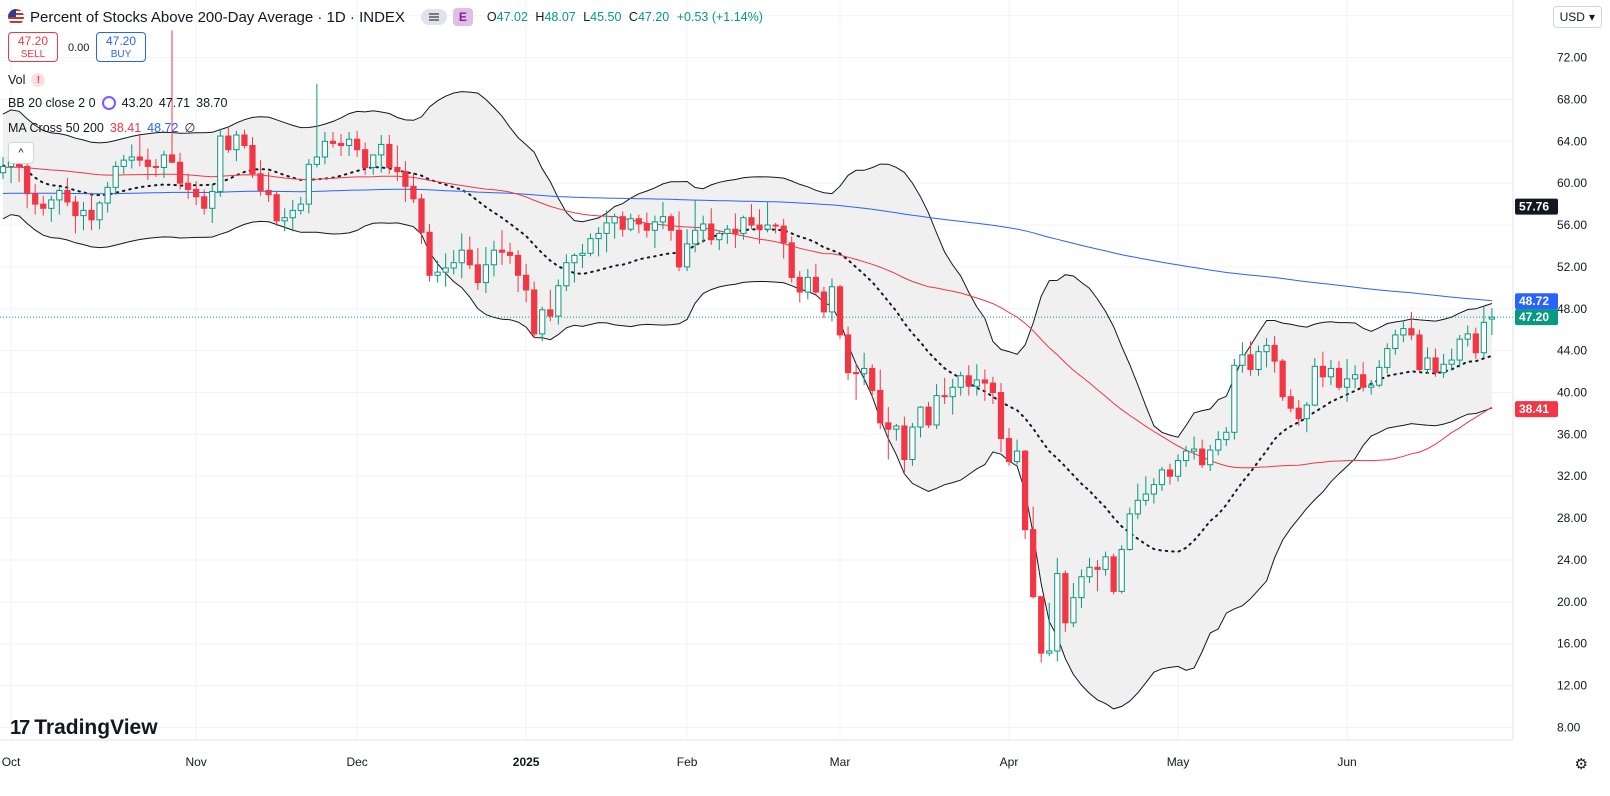  Describe the element at coordinates (1581, 764) in the screenshot. I see `gear-icon: ⚙` at that location.